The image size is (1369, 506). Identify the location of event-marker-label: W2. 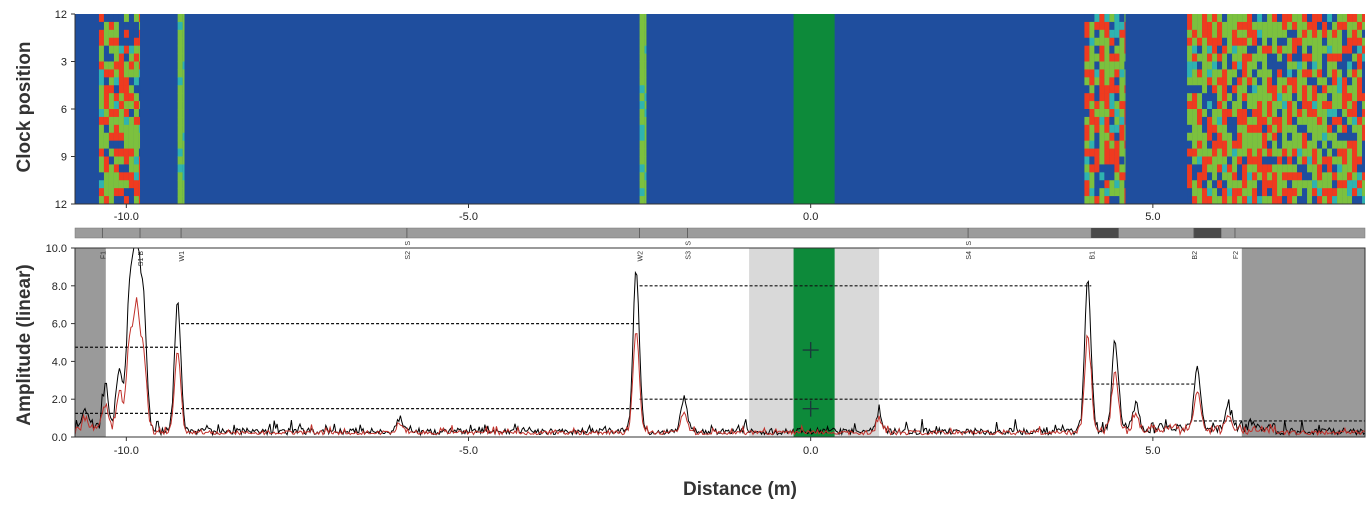
(641, 256).